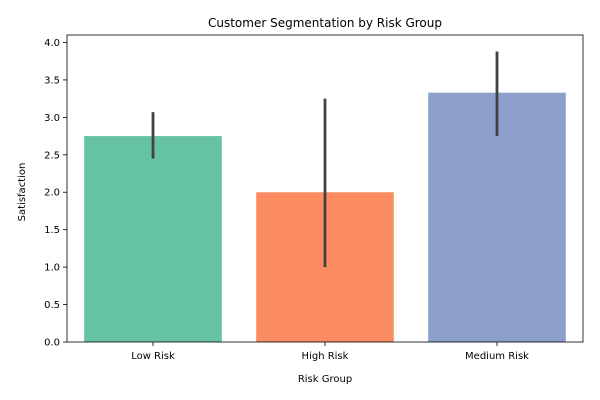  Describe the element at coordinates (325, 23) in the screenshot. I see `chart-title: Customer Segmentation by Risk Group` at that location.